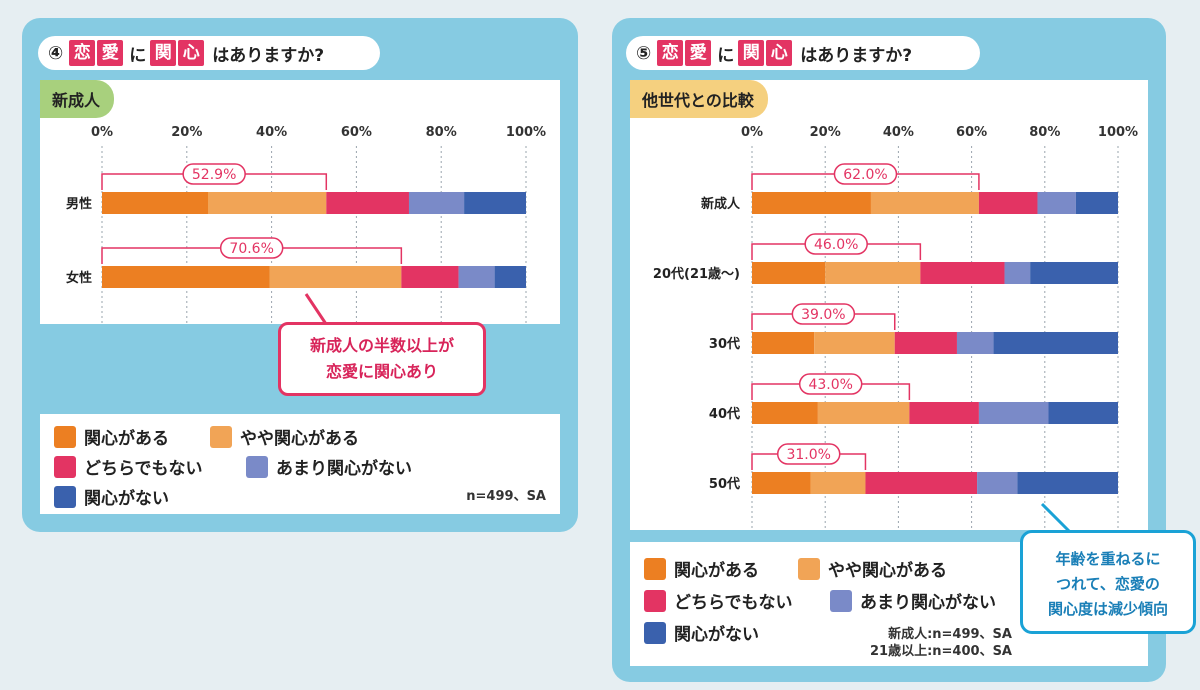 The image size is (1200, 690). Describe the element at coordinates (724, 484) in the screenshot. I see `category-label: 50代` at that location.